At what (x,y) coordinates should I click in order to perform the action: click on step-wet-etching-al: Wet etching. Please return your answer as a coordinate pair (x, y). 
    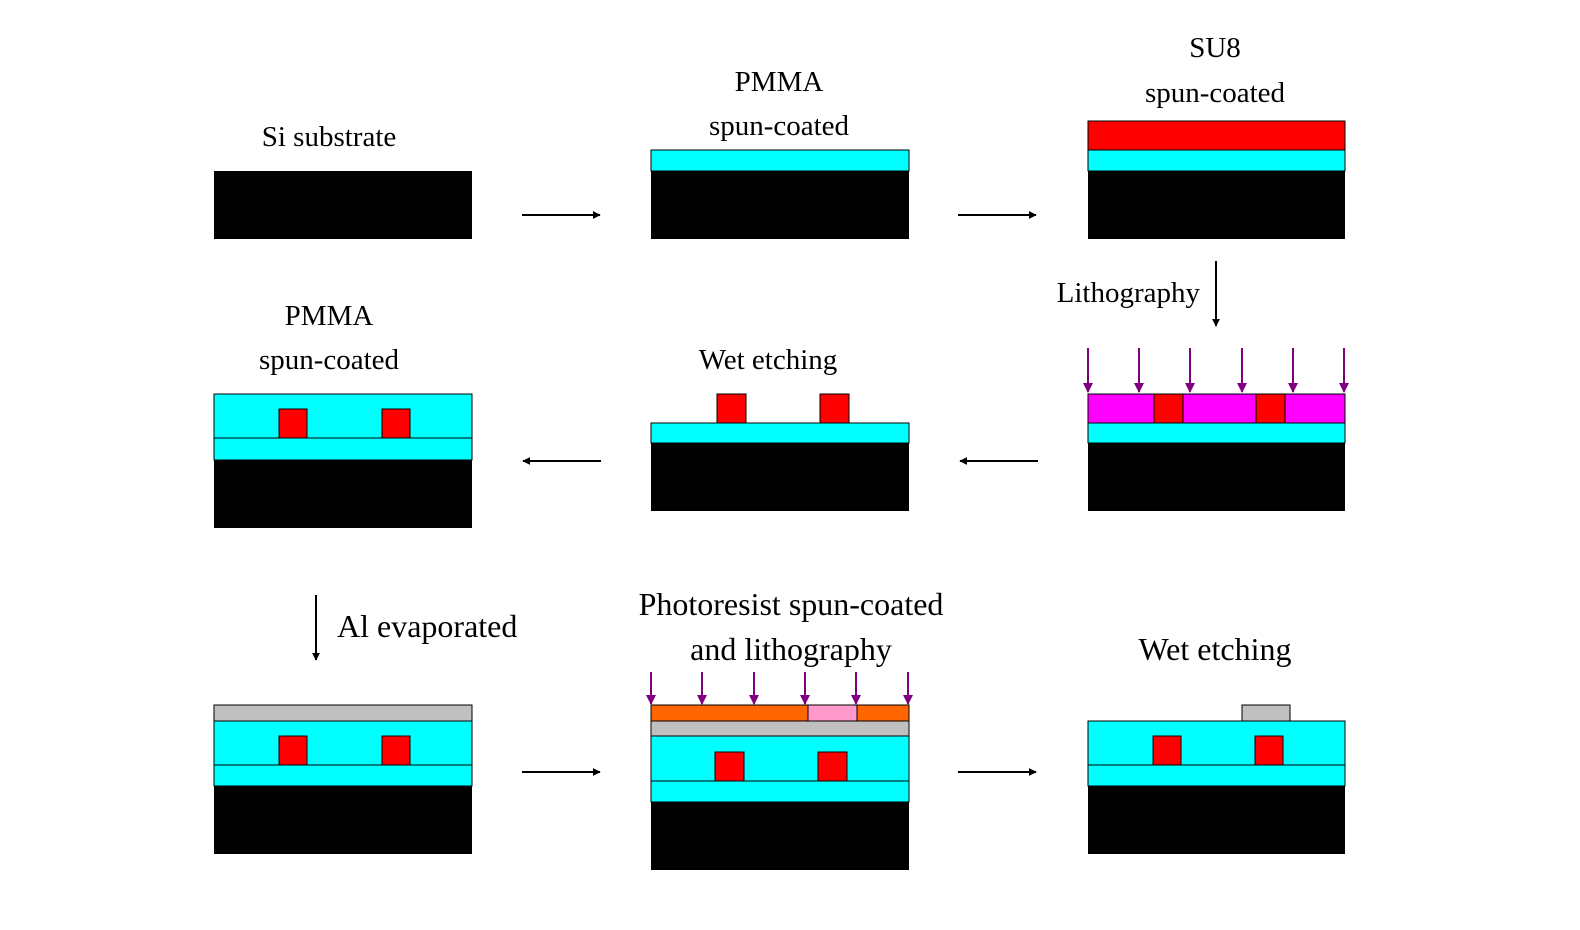
    Looking at the image, I should click on (1216, 742).